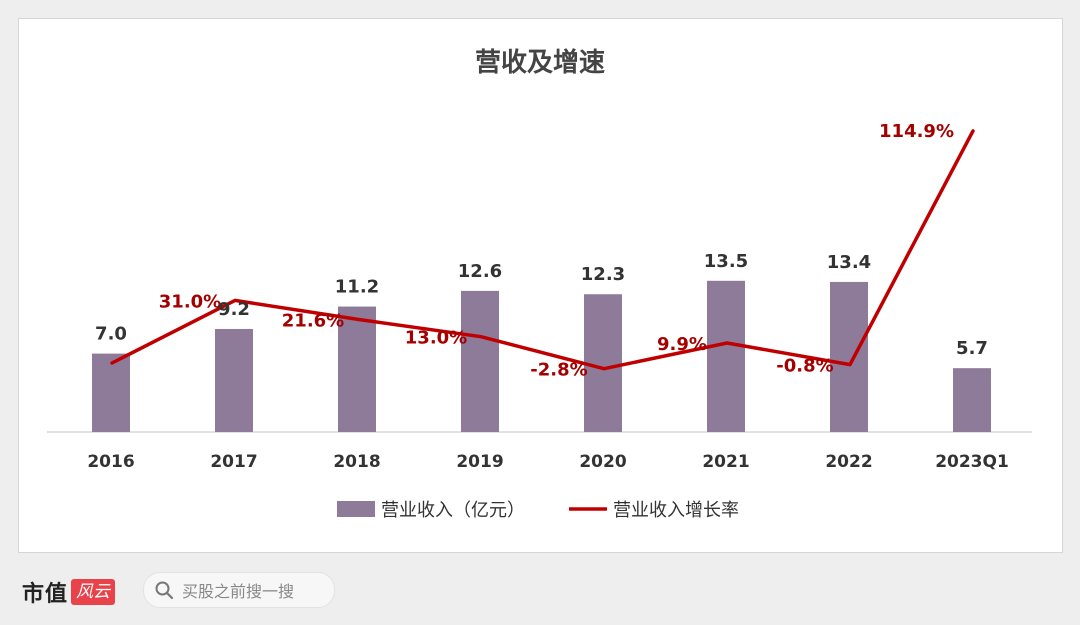 The width and height of the screenshot is (1080, 625). What do you see at coordinates (849, 356) in the screenshot?
I see `bar-2022` at bounding box center [849, 356].